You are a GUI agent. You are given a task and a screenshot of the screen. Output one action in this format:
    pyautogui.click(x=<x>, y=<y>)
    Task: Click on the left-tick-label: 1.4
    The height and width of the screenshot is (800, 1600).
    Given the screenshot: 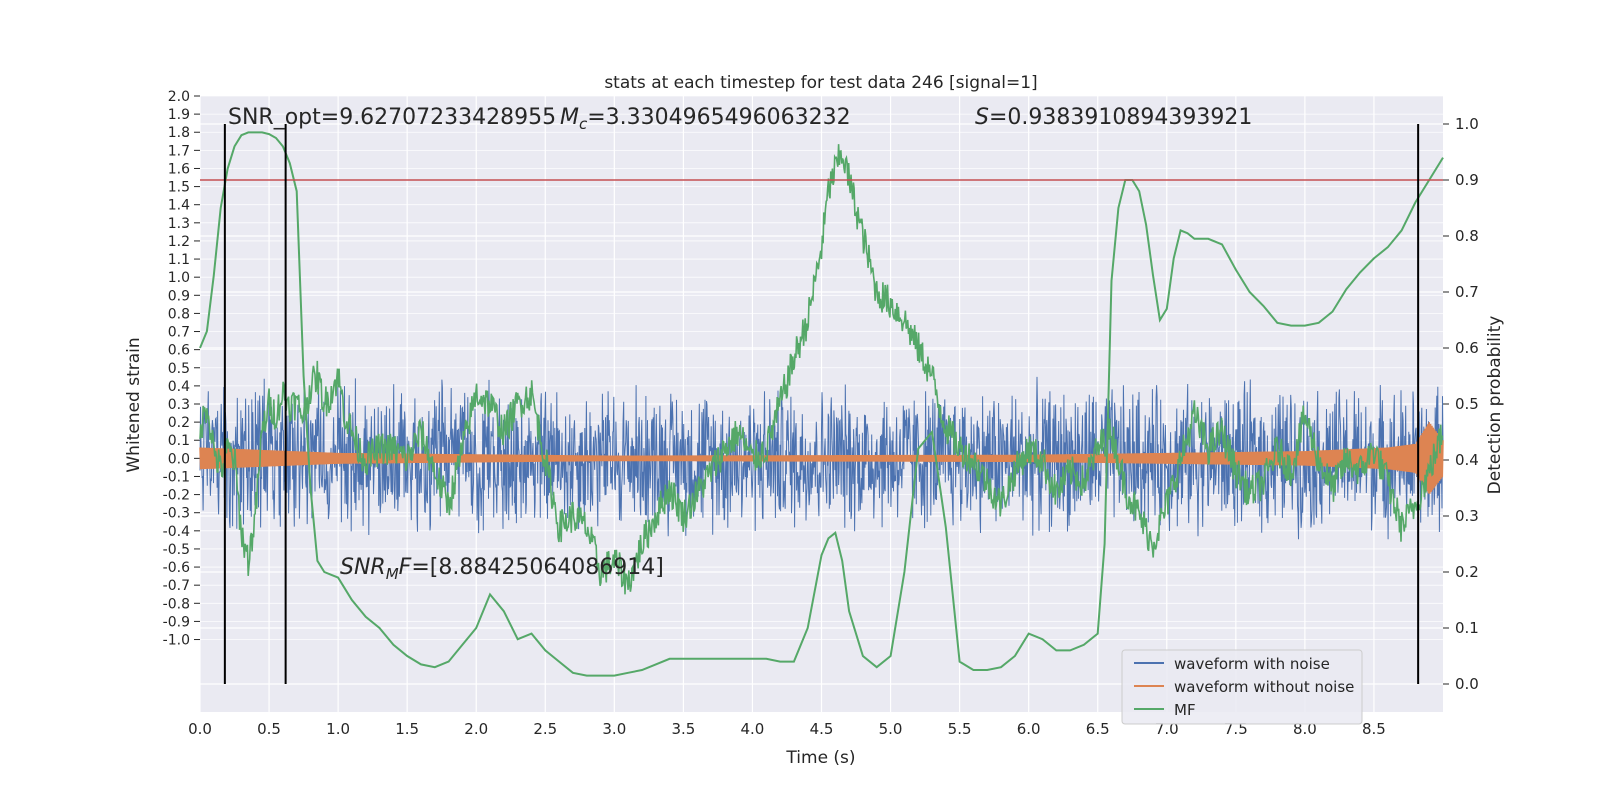 What is the action you would take?
    pyautogui.click(x=179, y=206)
    